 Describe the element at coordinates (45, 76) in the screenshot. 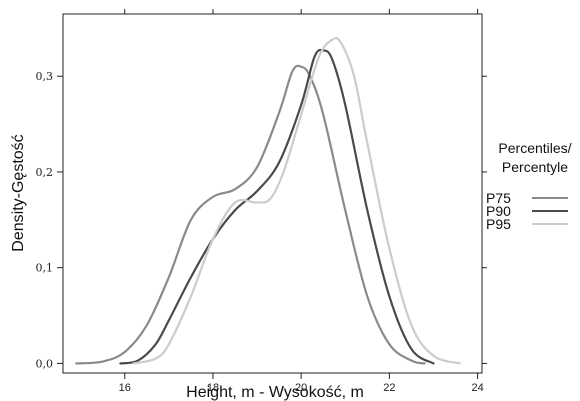

I see `y-tick-label: 0,3` at that location.